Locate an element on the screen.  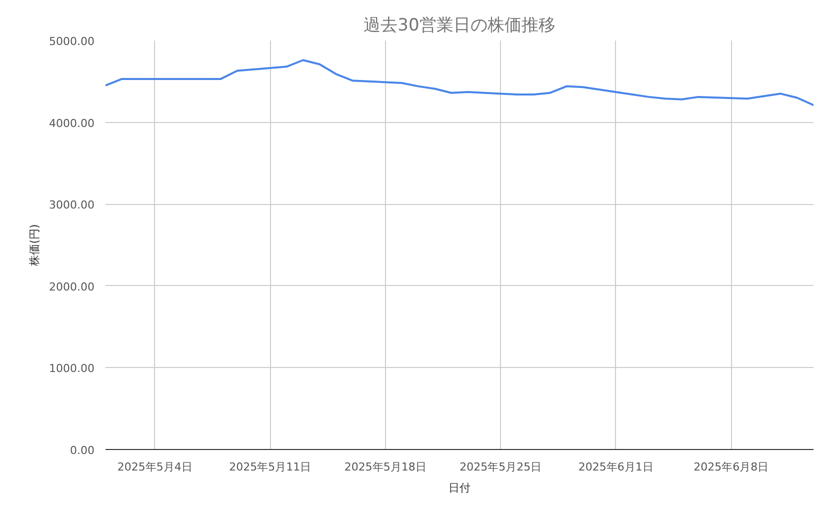
y-tick-label: 5000.00 is located at coordinates (72, 41).